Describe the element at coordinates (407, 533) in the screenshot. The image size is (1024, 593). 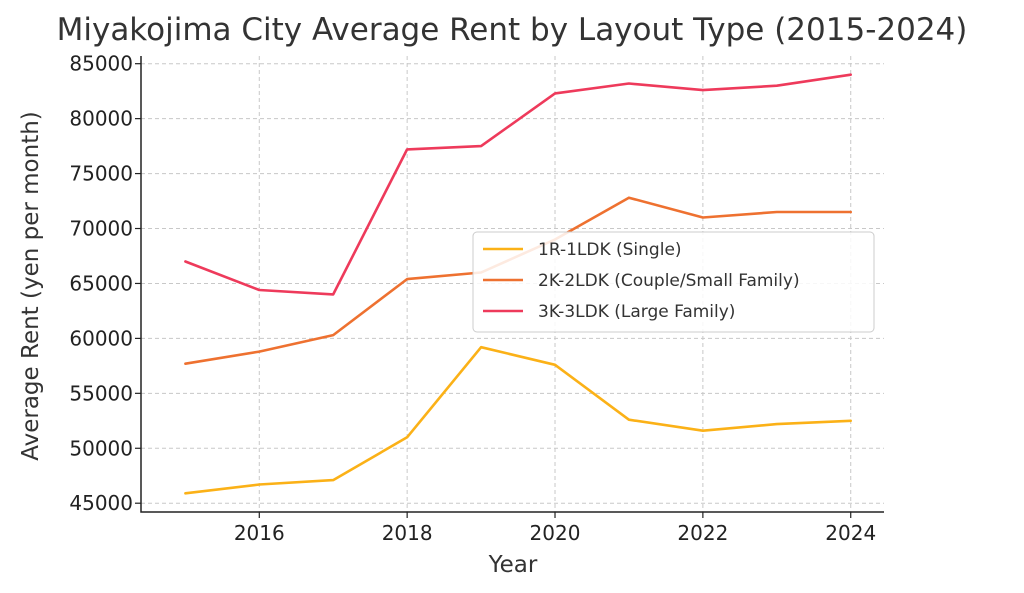
I see `x-tick-label: 2018` at that location.